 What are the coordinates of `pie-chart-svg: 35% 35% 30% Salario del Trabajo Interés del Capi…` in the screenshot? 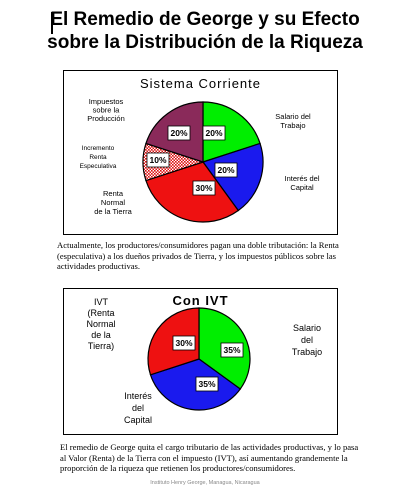 It's located at (204, 361).